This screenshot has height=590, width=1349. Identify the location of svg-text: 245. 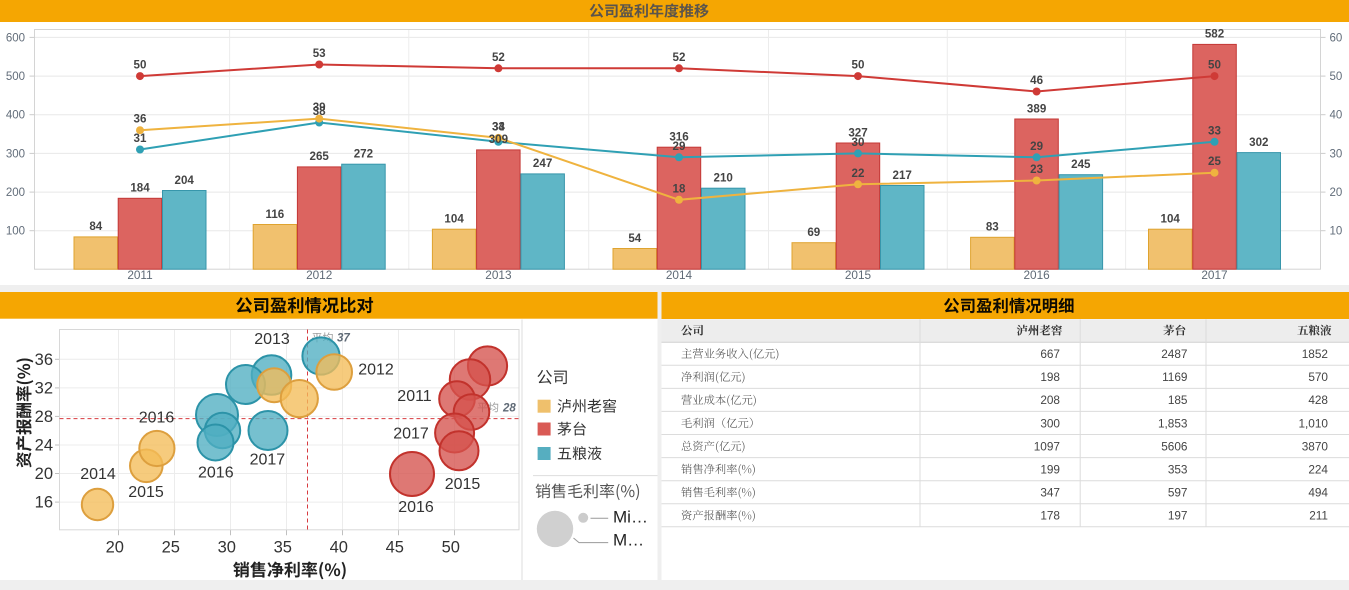
(1081, 164).